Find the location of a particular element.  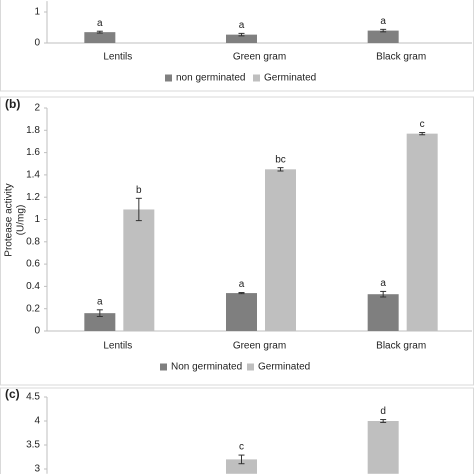

y-tick-label: 2 is located at coordinates (37, 108).